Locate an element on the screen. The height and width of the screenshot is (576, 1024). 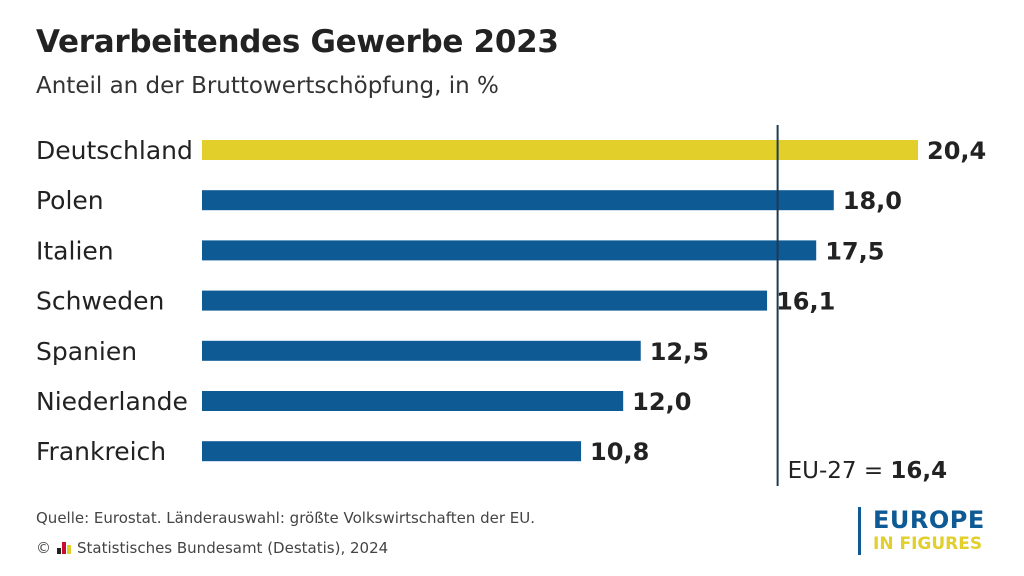
chart-title: Verarbeitendes Gewerbe 2023 is located at coordinates (297, 42).